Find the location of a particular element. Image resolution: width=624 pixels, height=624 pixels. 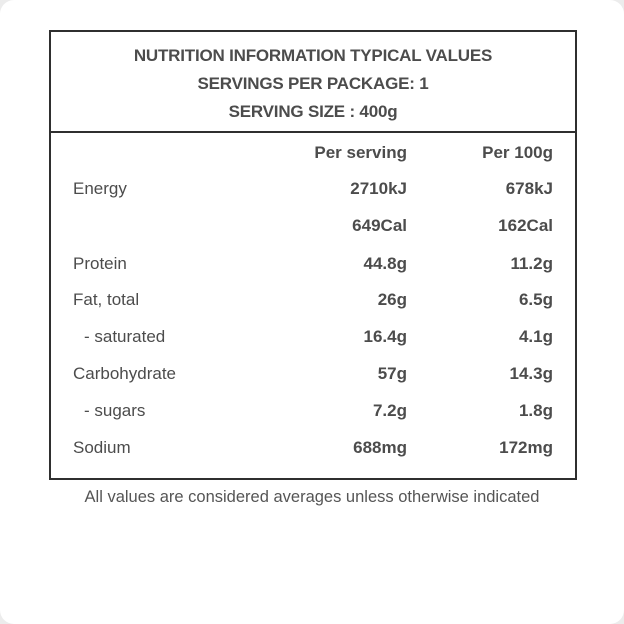

nutrient-label: Fat, total is located at coordinates (106, 299).